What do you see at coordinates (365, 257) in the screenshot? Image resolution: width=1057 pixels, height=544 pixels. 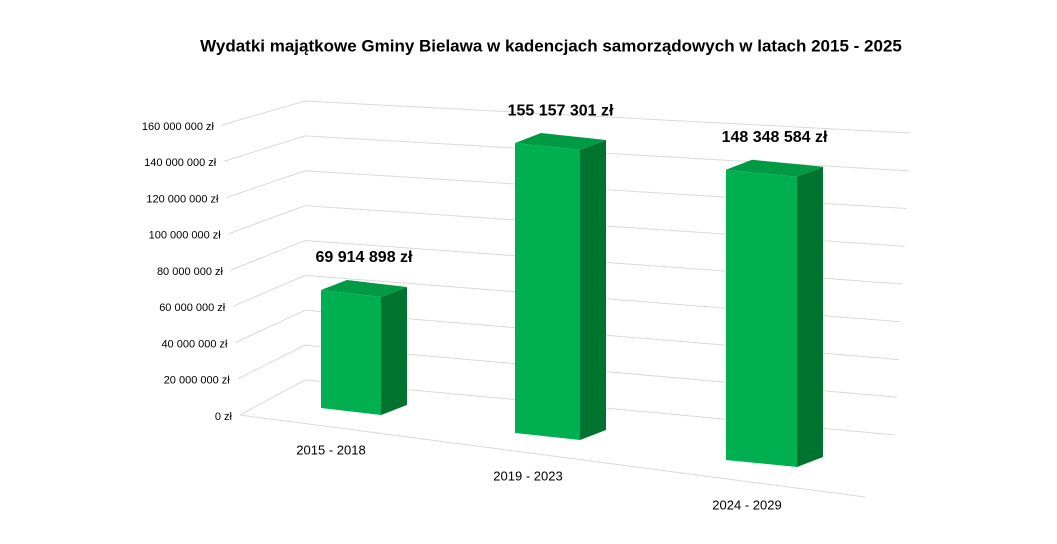 I see `value-label: 69 914 898 zł` at bounding box center [365, 257].